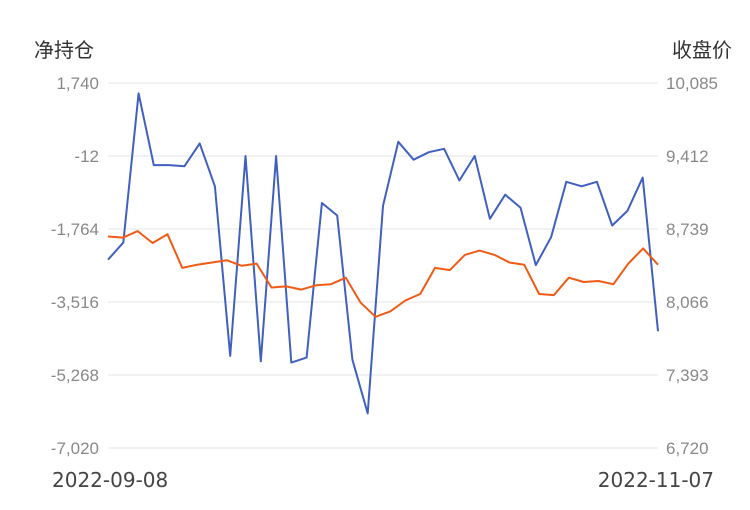 The width and height of the screenshot is (750, 510). I want to click on x-axis-end-date: 2022-11-07, so click(655, 480).